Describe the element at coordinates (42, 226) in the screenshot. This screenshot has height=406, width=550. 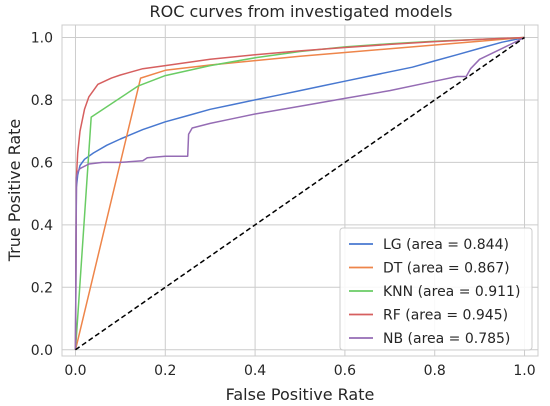
I see `y-tick-label: 0.4` at that location.